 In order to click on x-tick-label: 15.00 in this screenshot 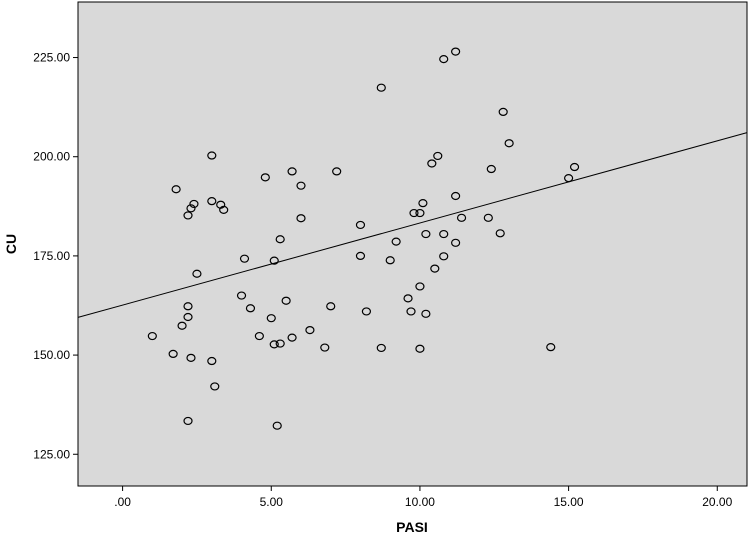, I will do `click(569, 502)`.